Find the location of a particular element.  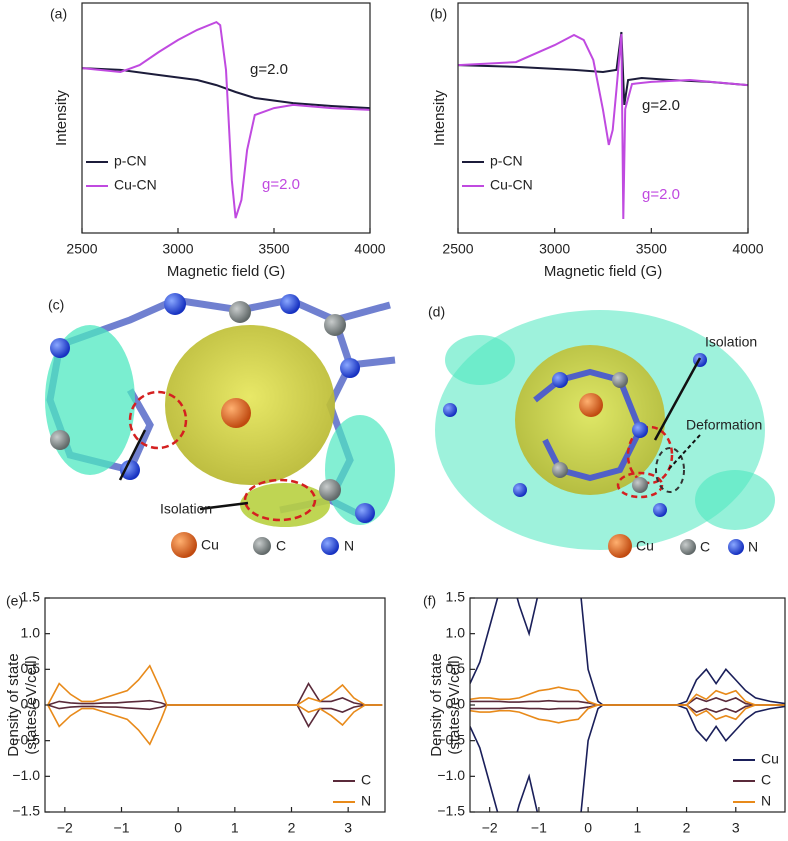

panel-label: (e) is located at coordinates (14, 601).